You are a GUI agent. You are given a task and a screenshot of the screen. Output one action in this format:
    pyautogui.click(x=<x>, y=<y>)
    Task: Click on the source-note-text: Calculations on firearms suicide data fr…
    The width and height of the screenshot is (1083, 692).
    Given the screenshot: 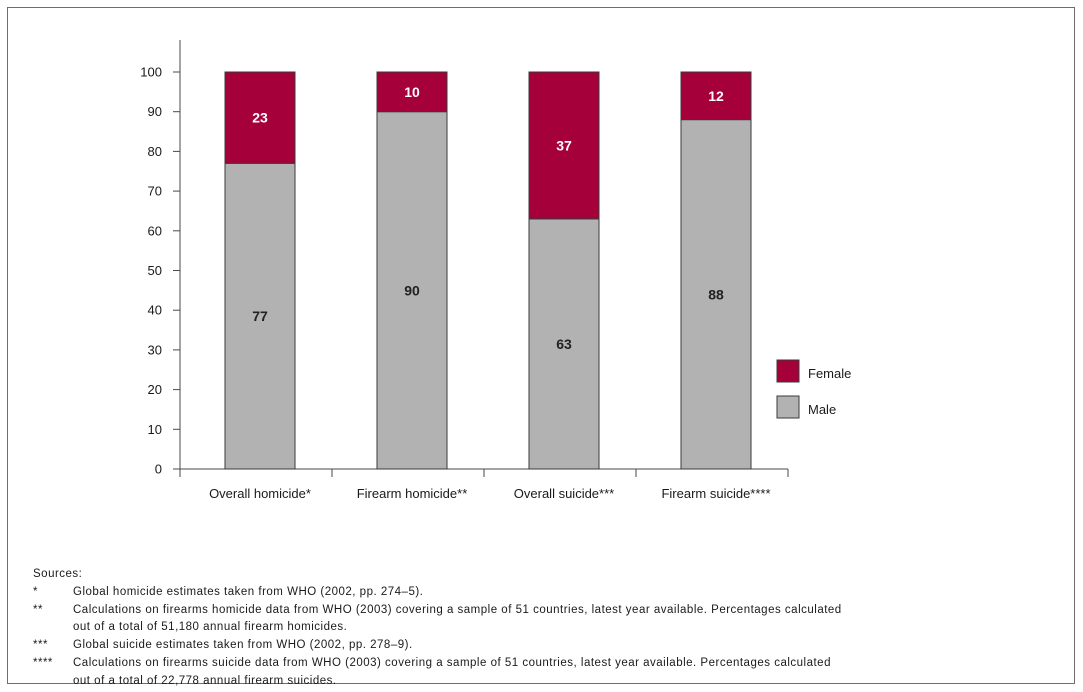 What is the action you would take?
    pyautogui.click(x=452, y=662)
    